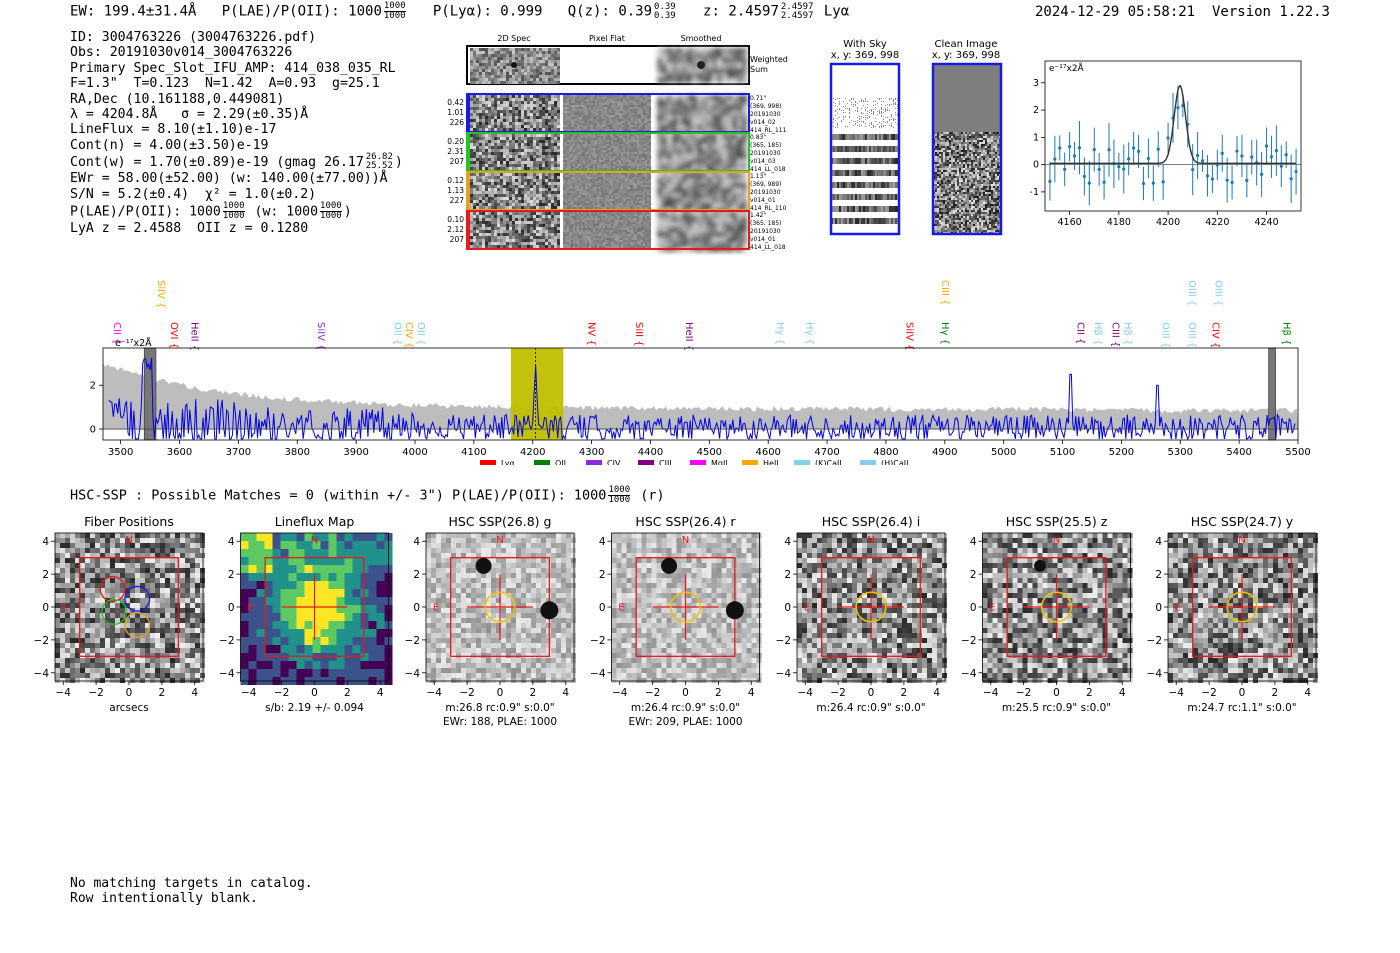 The image size is (1400, 953). What do you see at coordinates (966, 44) in the screenshot?
I see `clean-title: Clean Image` at bounding box center [966, 44].